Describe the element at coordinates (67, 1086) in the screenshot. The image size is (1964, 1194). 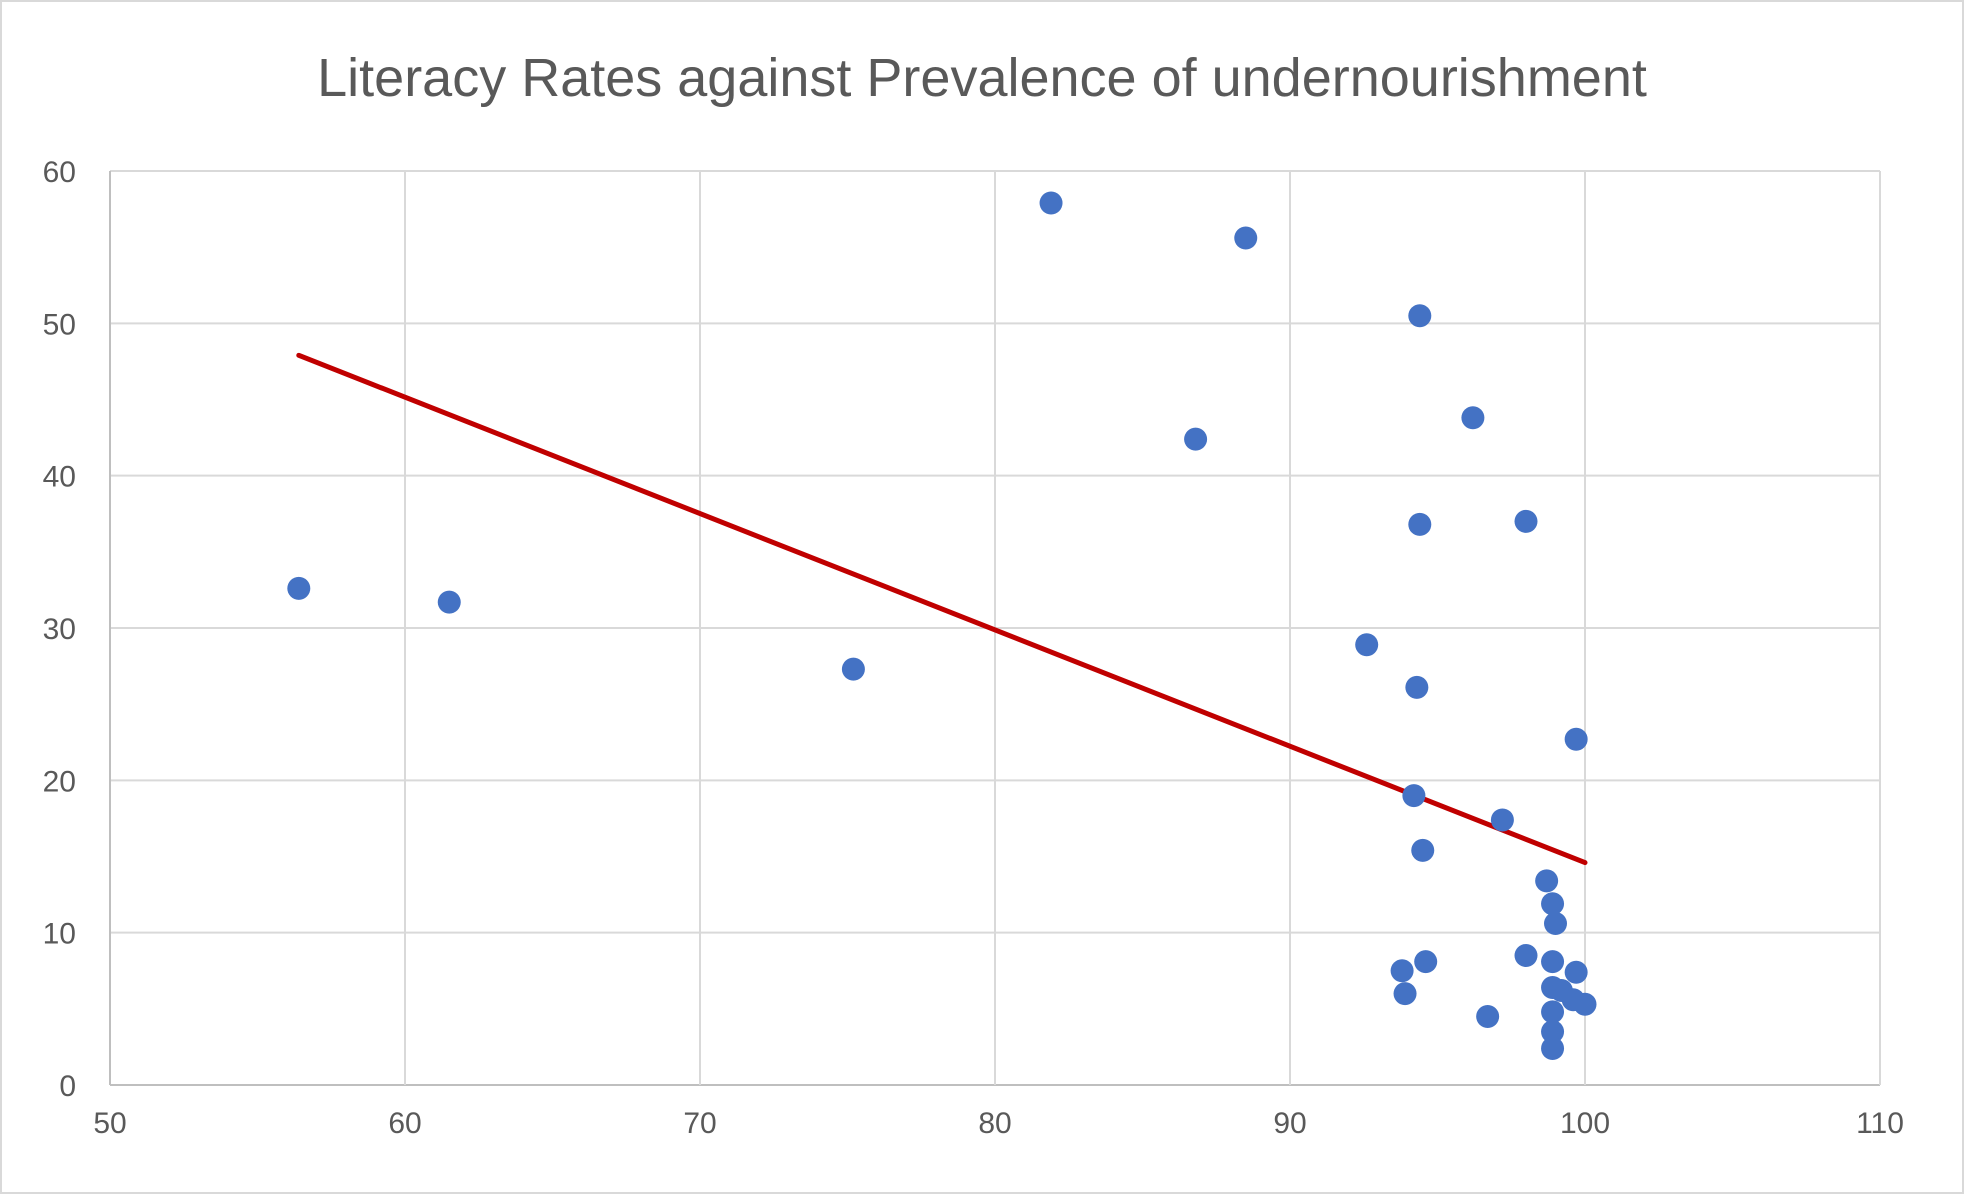
I see `y-tick-label: 0` at that location.